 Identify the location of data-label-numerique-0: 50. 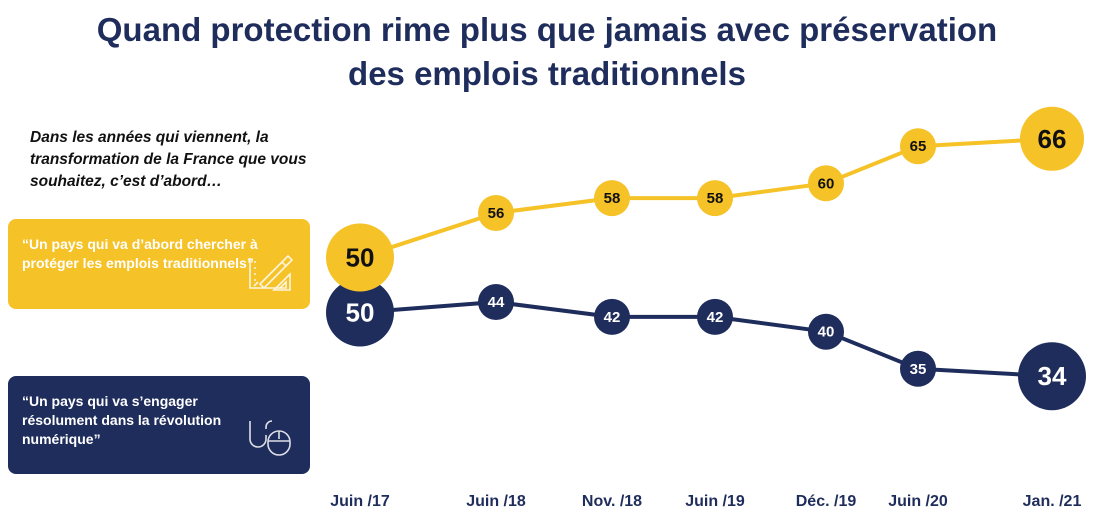
(360, 313).